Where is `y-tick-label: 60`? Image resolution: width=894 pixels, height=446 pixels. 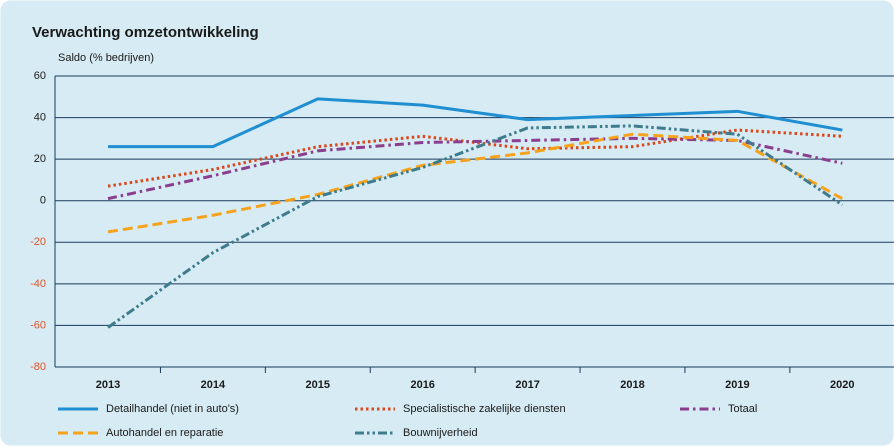
y-tick-label: 60 is located at coordinates (40, 76).